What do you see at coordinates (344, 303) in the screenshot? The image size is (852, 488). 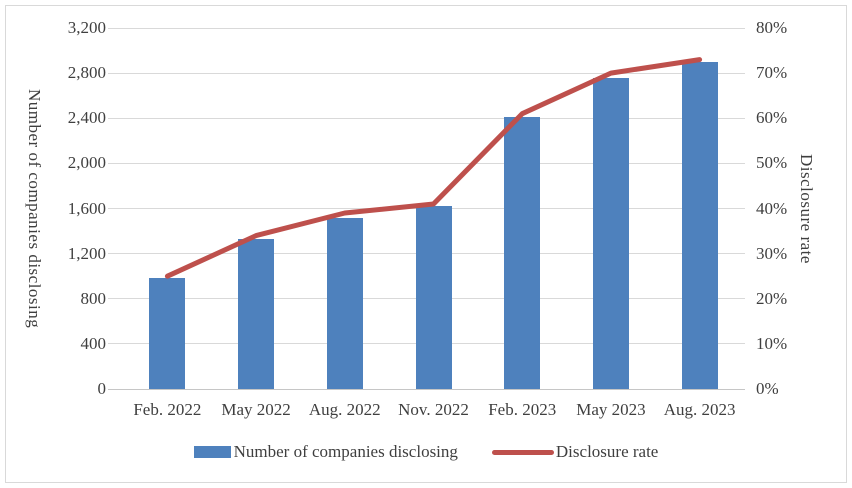 I see `bar-aug-2022` at bounding box center [344, 303].